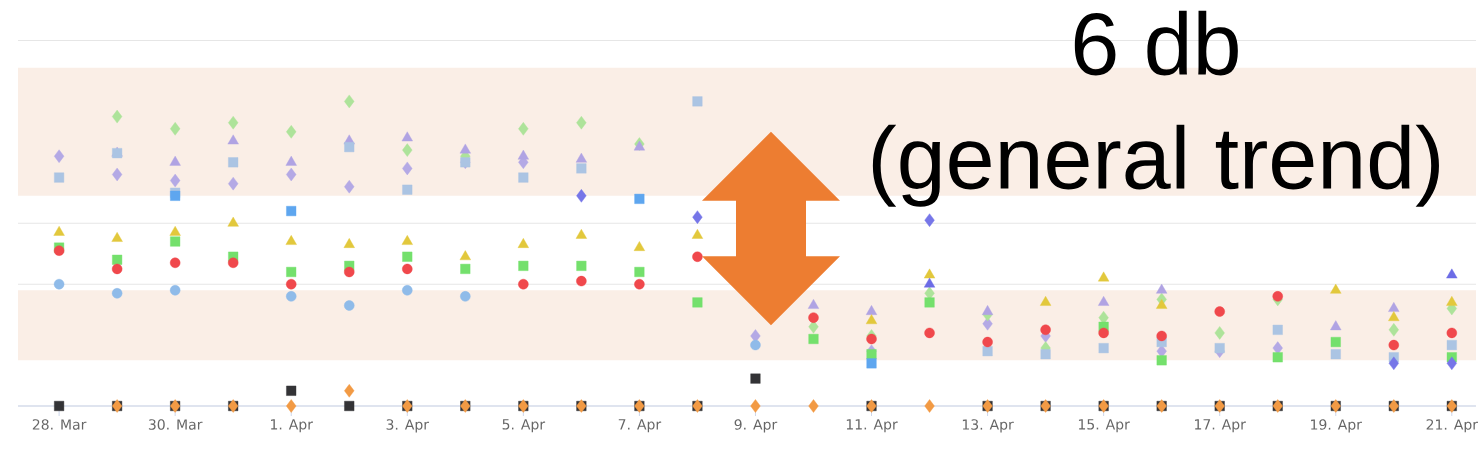  I want to click on x-tick-label: 30. Mar, so click(175, 424).